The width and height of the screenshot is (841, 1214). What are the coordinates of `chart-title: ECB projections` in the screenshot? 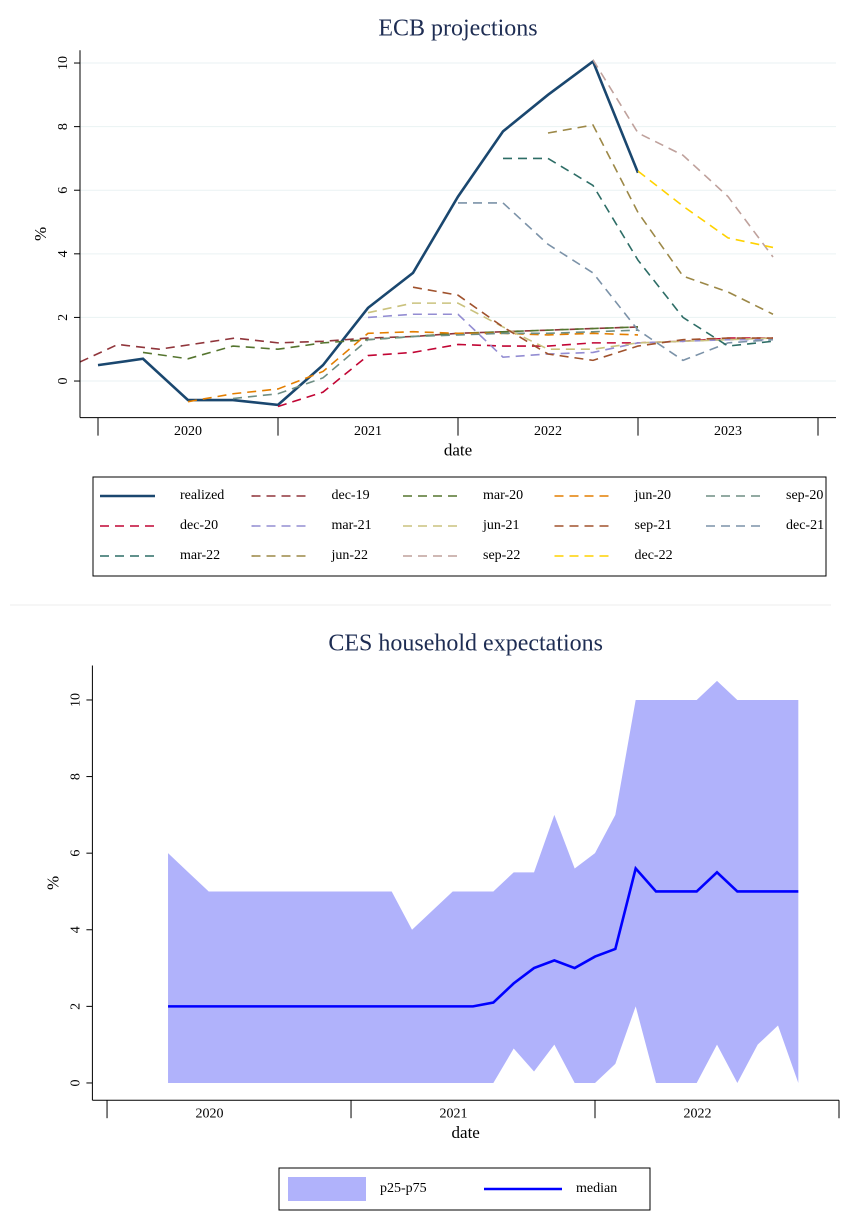 It's located at (457, 29).